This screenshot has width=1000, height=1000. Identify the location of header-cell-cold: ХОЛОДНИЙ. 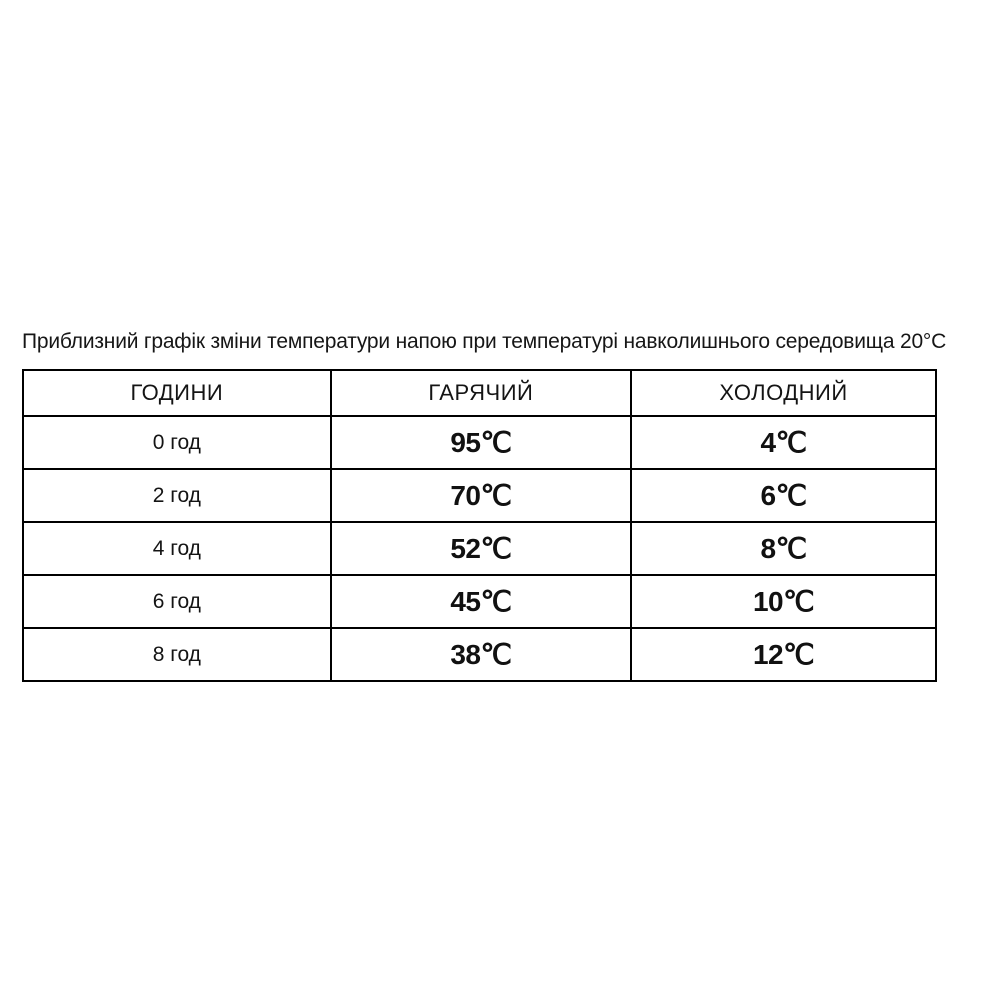
(783, 393).